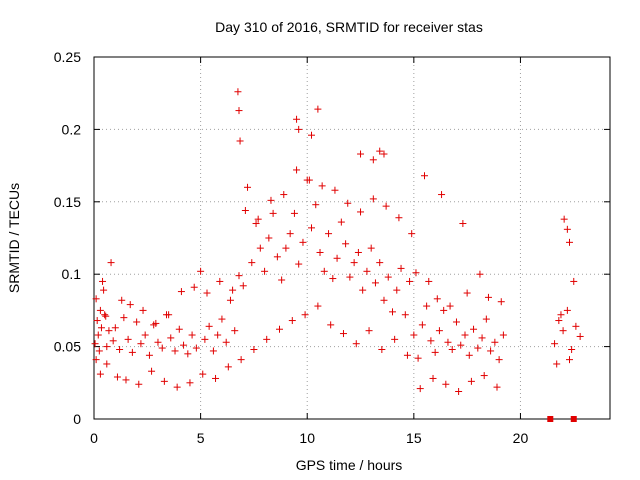 The height and width of the screenshot is (480, 640). I want to click on y-tick-label: 0.05, so click(67, 347).